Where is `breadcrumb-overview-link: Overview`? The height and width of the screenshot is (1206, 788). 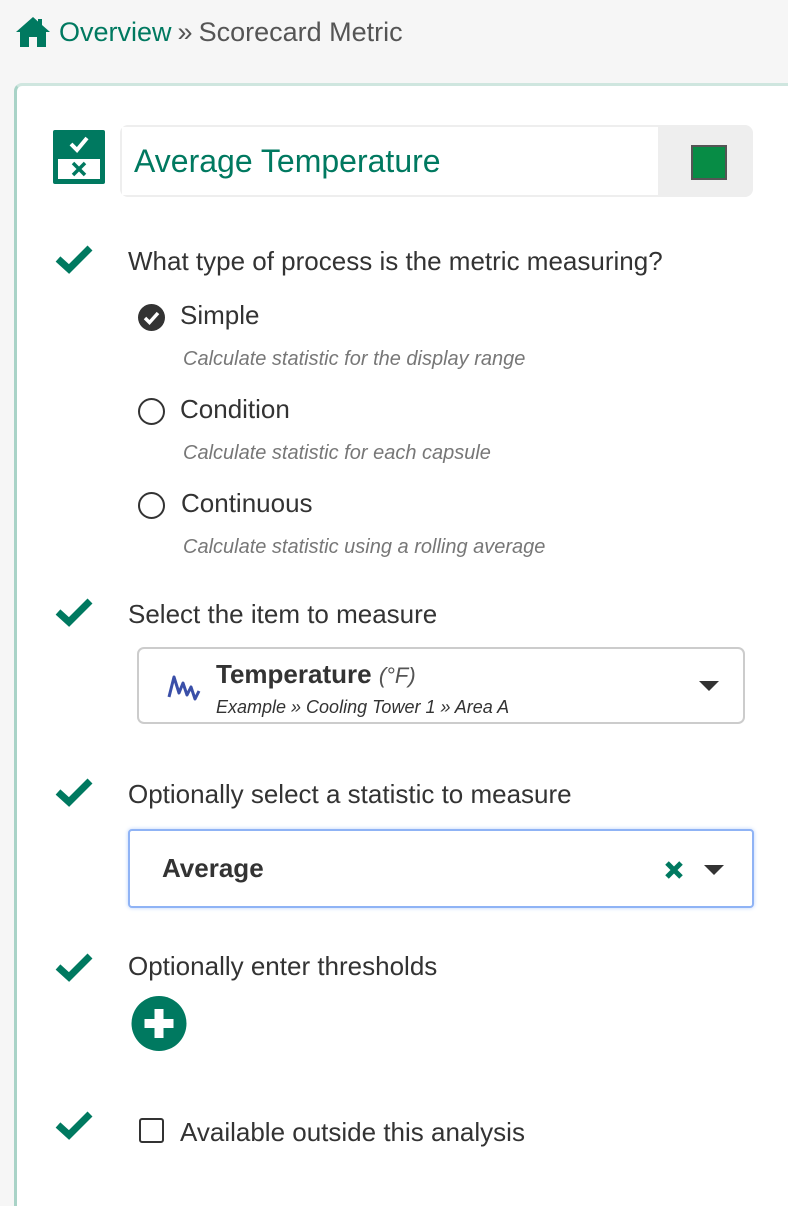 breadcrumb-overview-link: Overview is located at coordinates (115, 31).